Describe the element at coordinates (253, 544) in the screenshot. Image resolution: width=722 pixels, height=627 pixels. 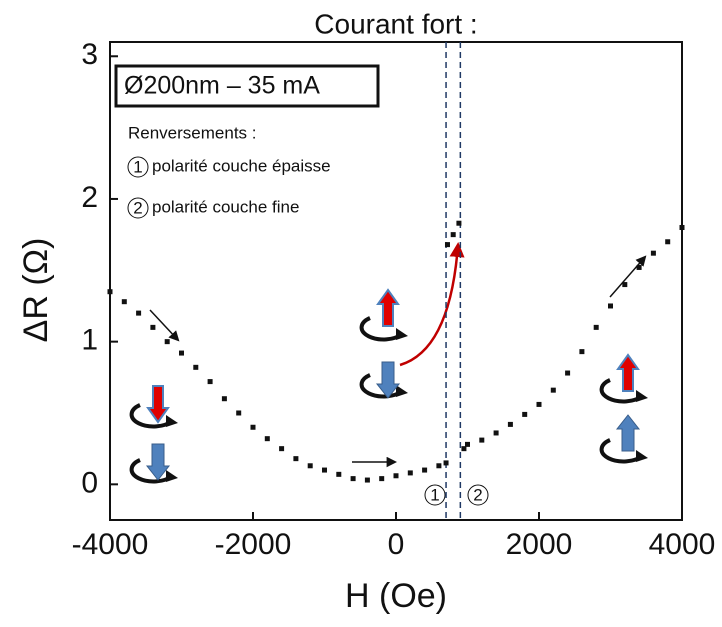
I see `x-tick-label: -2000` at that location.